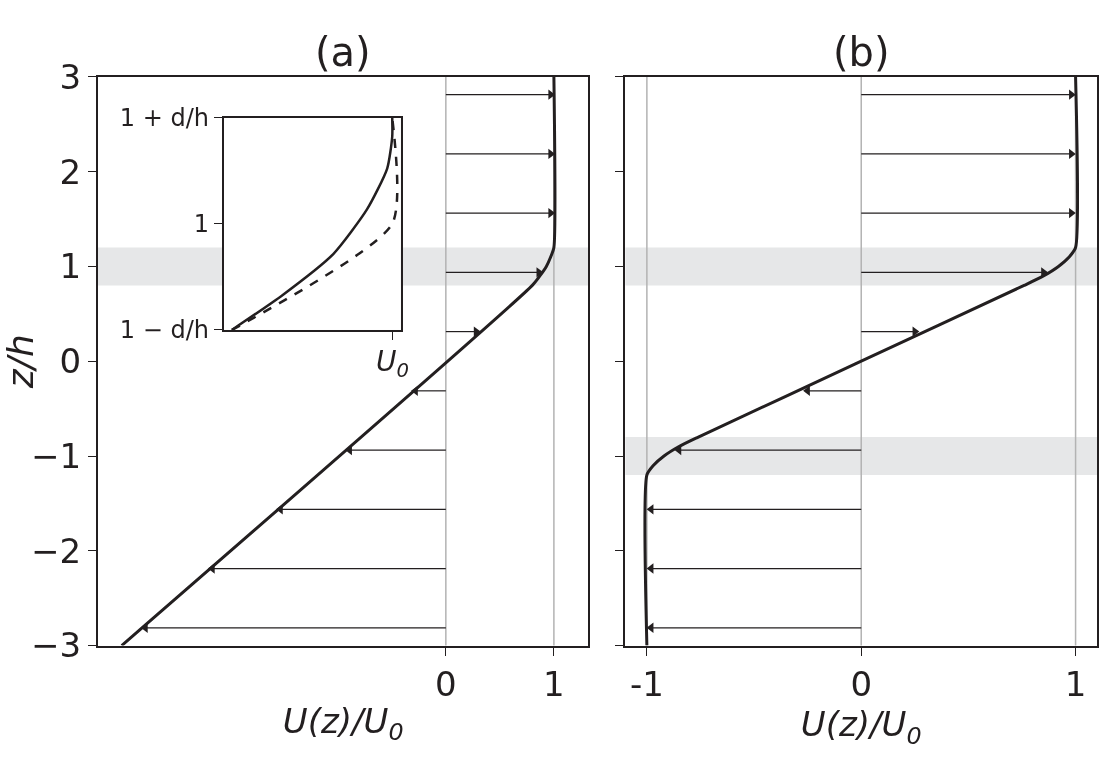 The width and height of the screenshot is (1111, 767). What do you see at coordinates (56, 455) in the screenshot?
I see `y-tick-label: −1` at bounding box center [56, 455].